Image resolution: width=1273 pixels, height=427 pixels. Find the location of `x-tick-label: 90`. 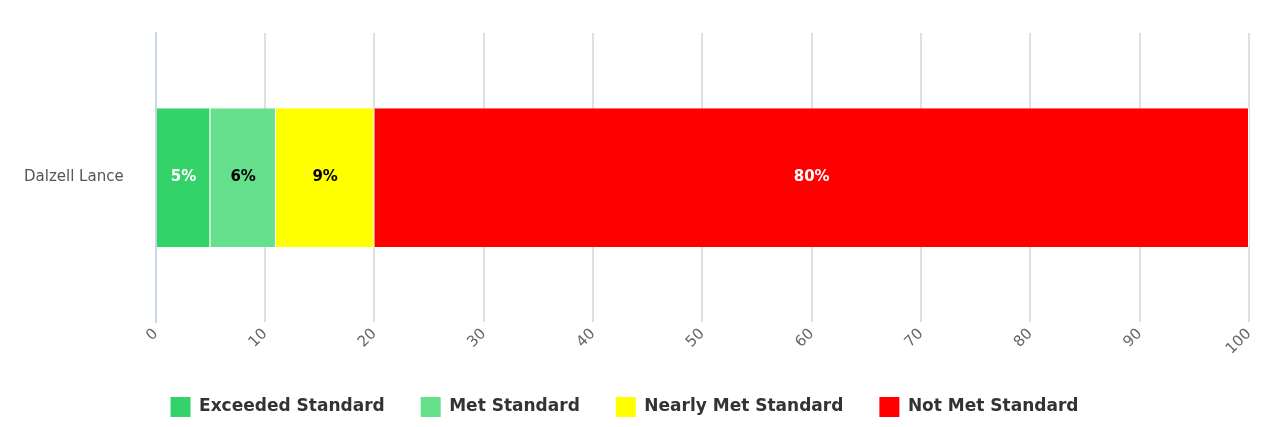

x-tick-label: 90 is located at coordinates (1132, 337).